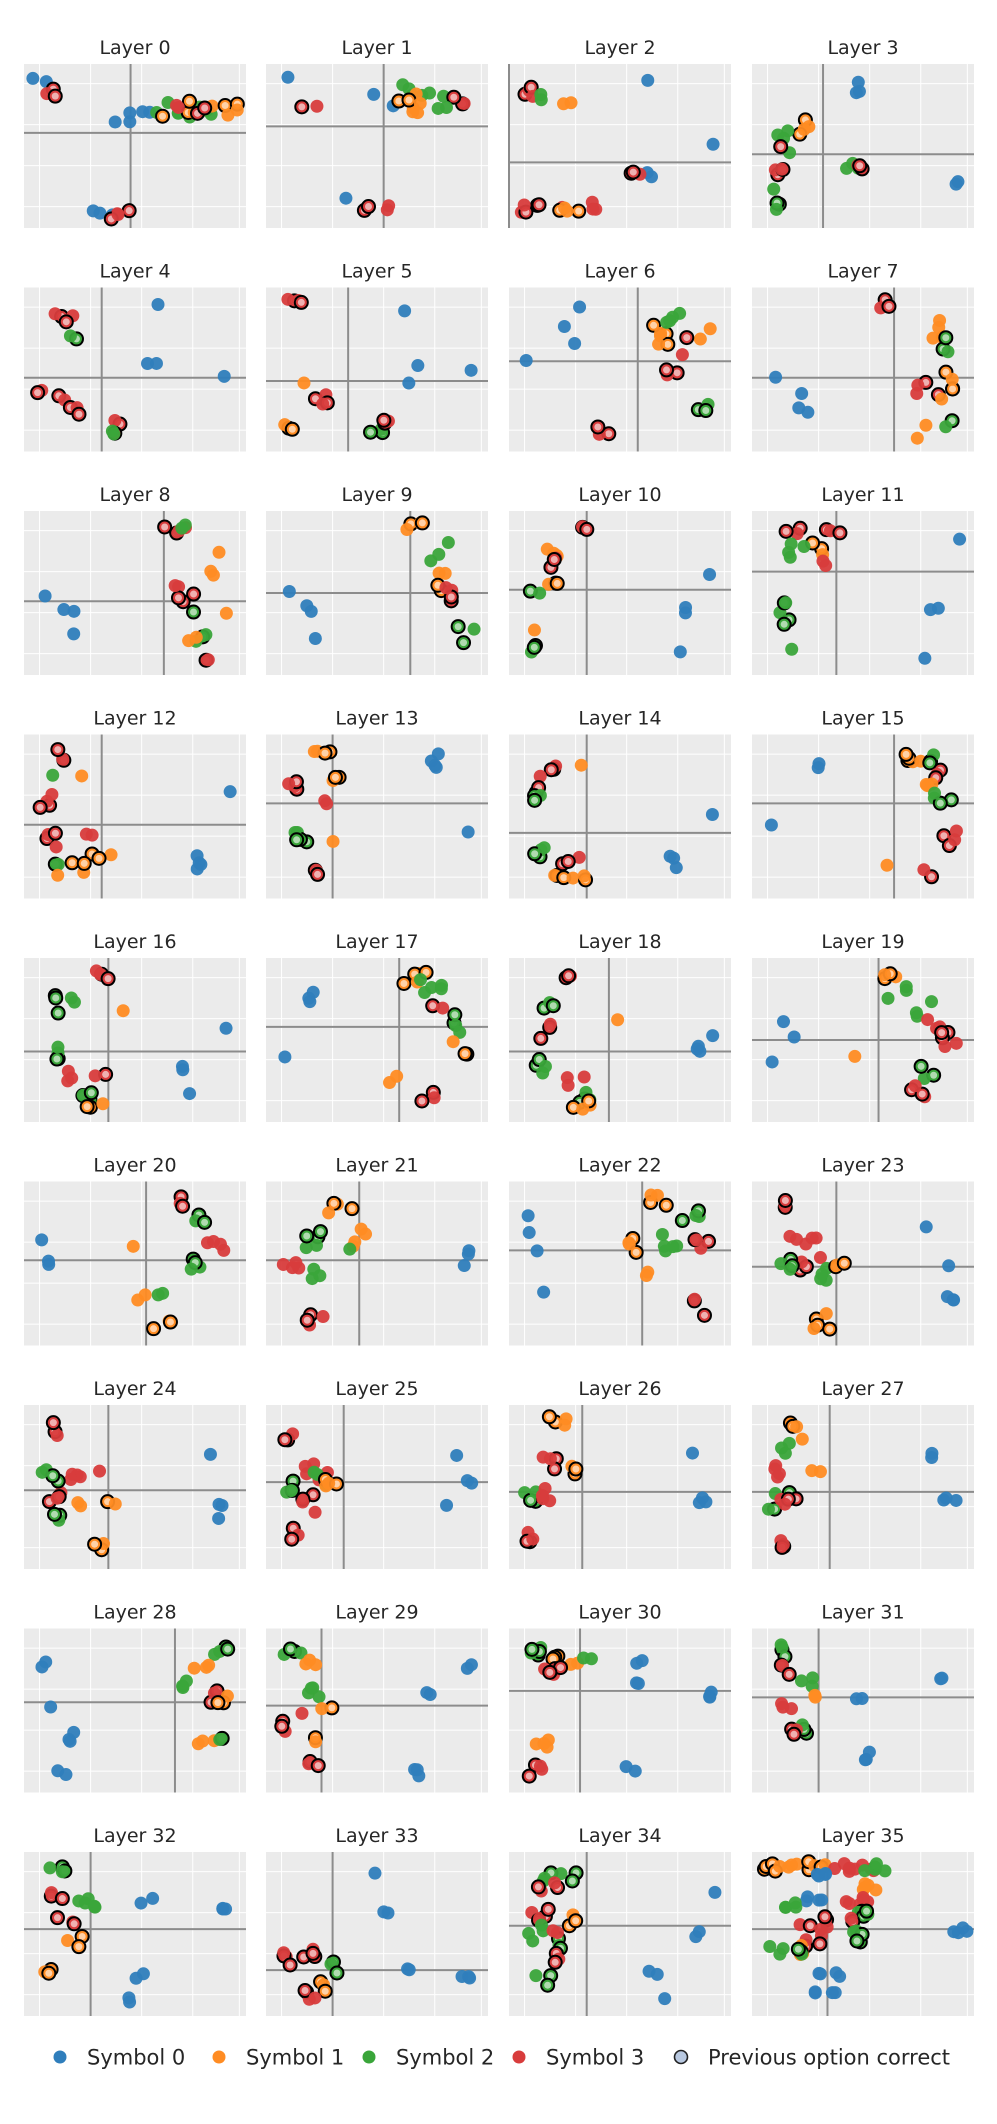 The image size is (997, 2124). I want to click on panel-title: Layer 35, so click(862, 1836).